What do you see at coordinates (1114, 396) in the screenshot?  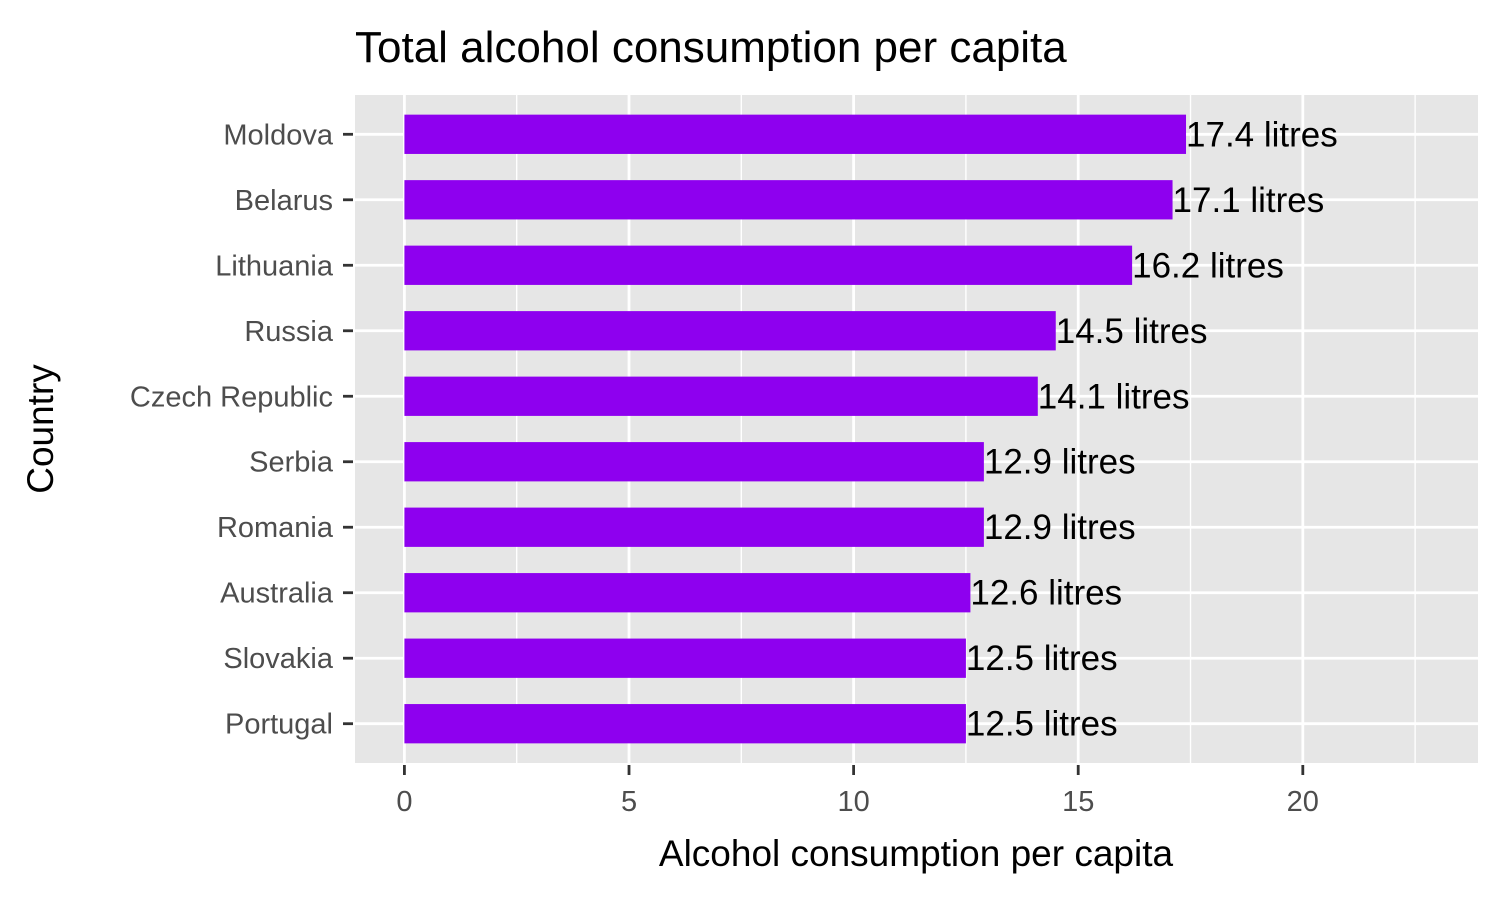 I see `bar-value-label: 14.1 litres` at bounding box center [1114, 396].